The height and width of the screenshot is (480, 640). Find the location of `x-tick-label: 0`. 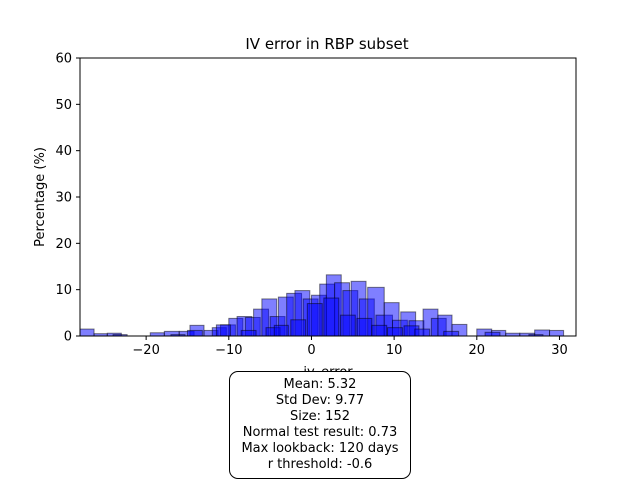

x-tick-label: 0 is located at coordinates (311, 350).